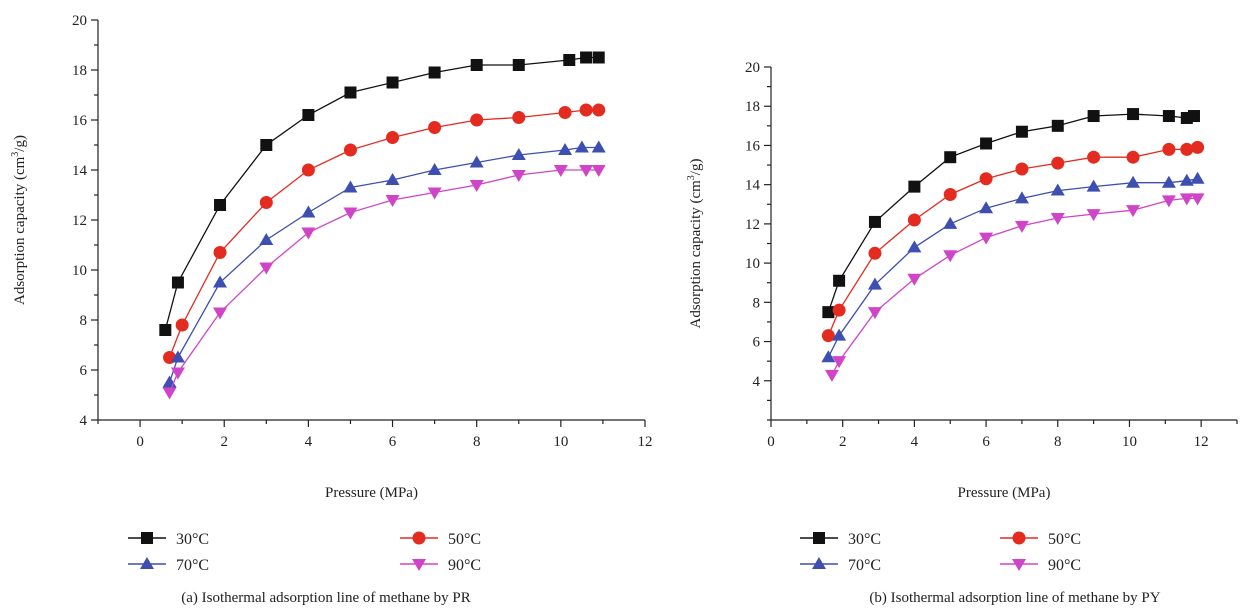  What do you see at coordinates (864, 565) in the screenshot?
I see `legend-label: 70°C` at bounding box center [864, 565].